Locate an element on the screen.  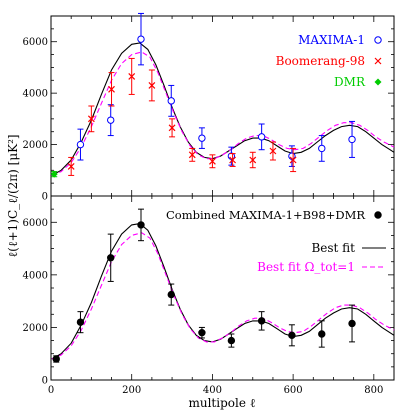
bottom-y-tick-label: 2000 is located at coordinates (35, 328).